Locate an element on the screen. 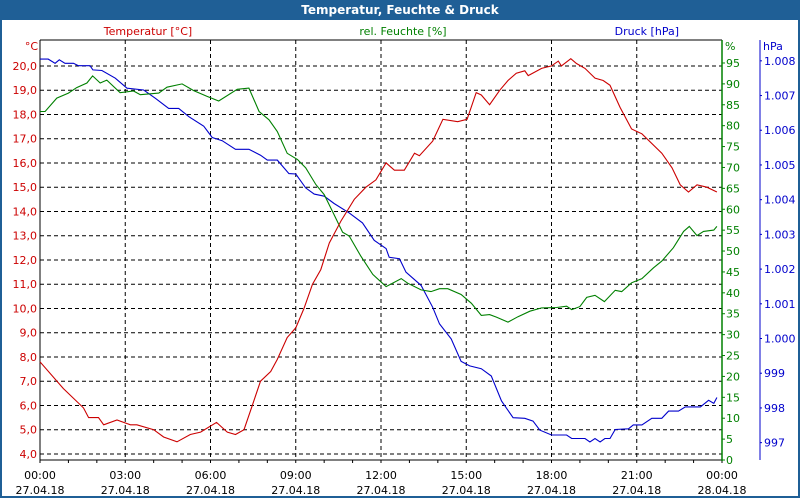  pressure-tick-label: 1.001 is located at coordinates (780, 304).